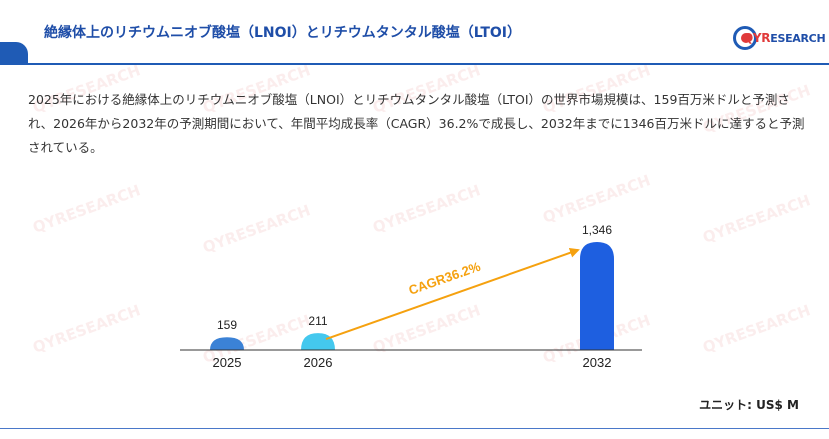  I want to click on unit-label: ユニット: US$ M, so click(749, 405).